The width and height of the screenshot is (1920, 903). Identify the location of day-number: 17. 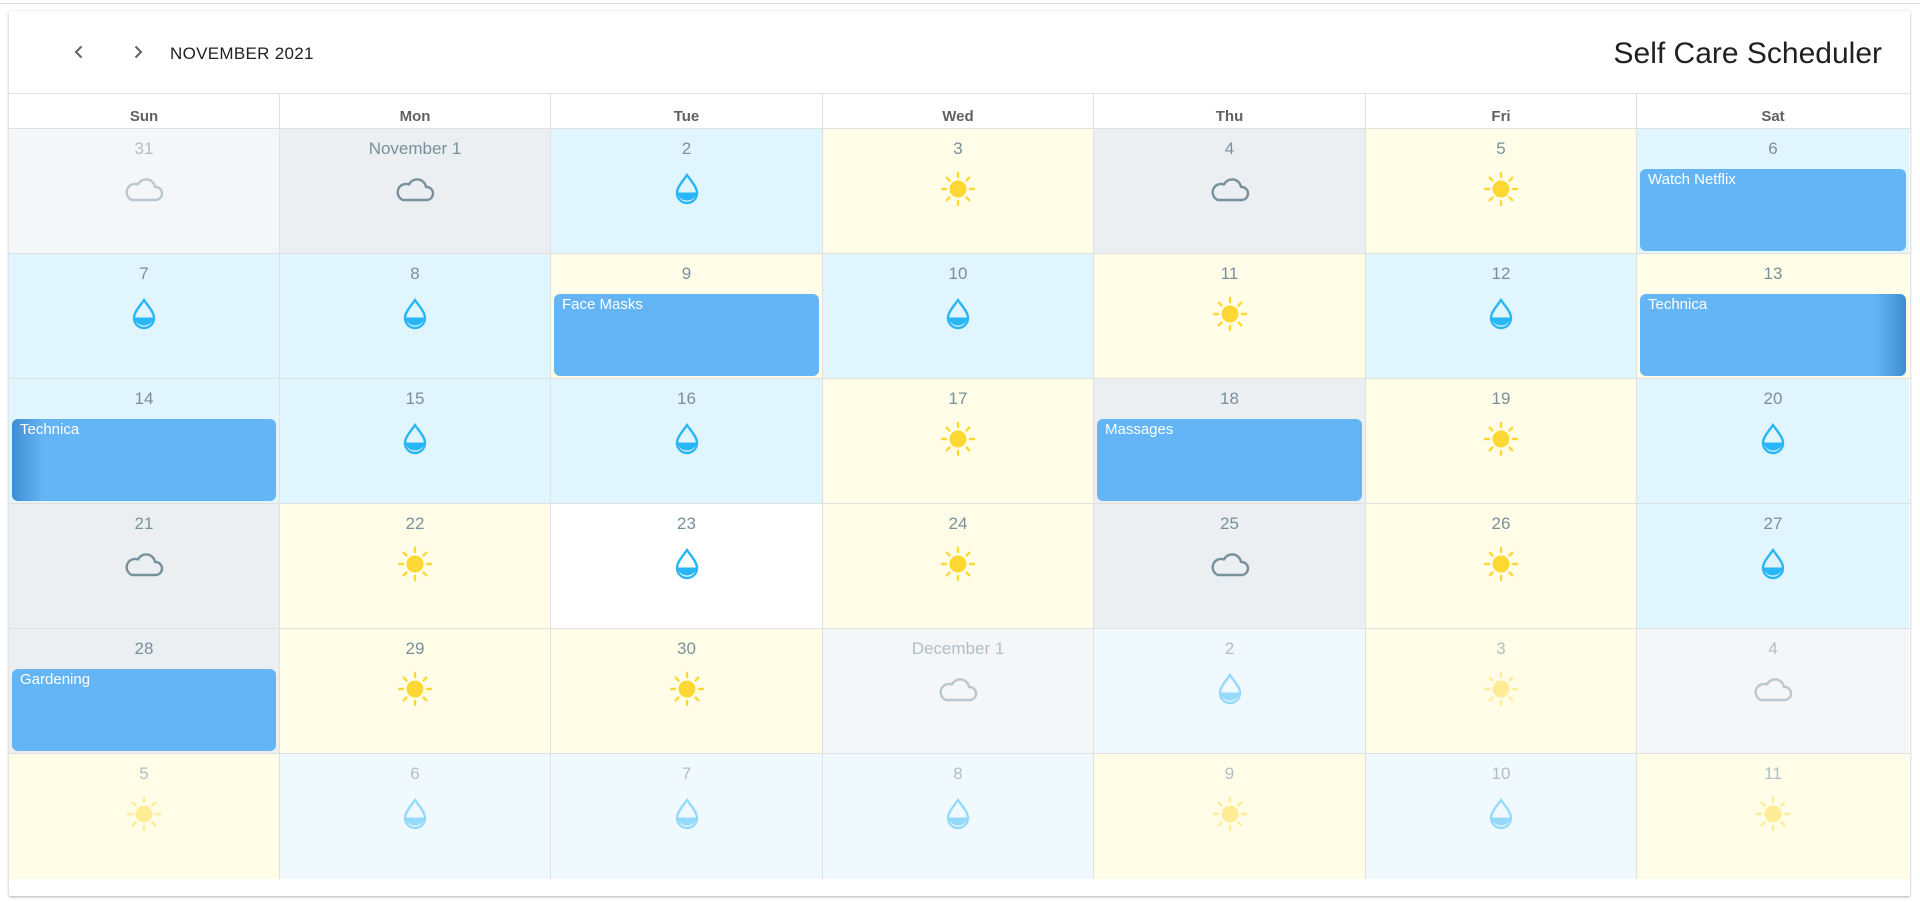
(958, 398).